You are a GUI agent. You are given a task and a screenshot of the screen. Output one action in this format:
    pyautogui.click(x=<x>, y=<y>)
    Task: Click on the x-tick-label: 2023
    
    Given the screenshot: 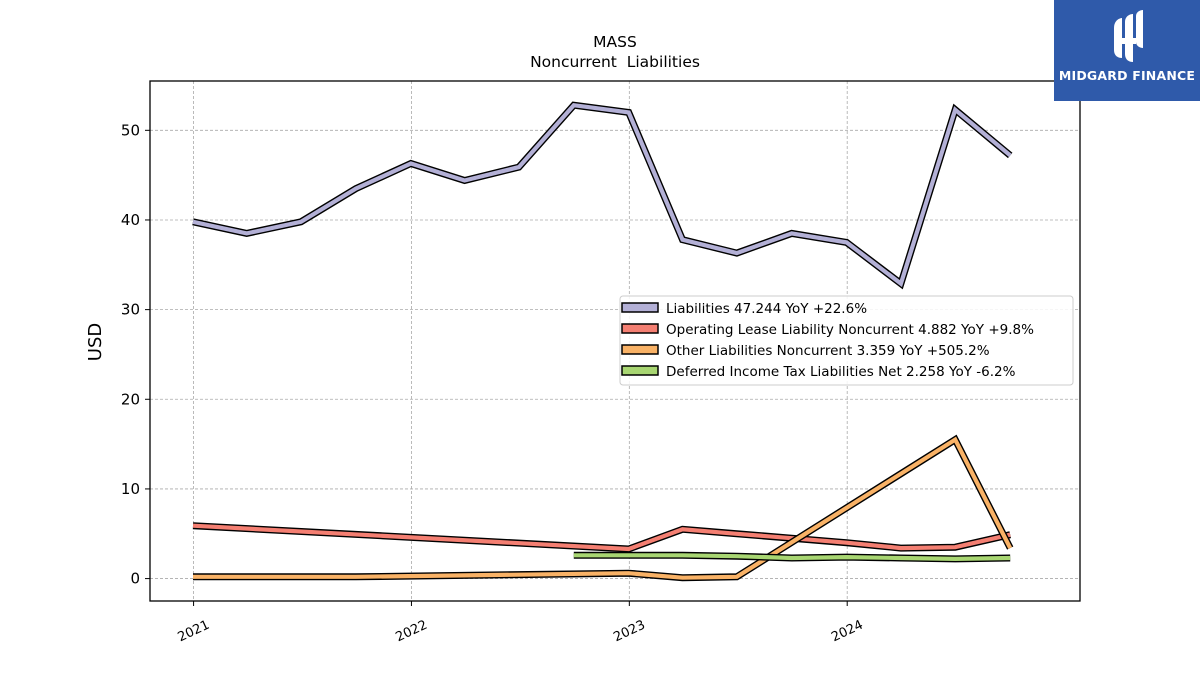 What is the action you would take?
    pyautogui.click(x=629, y=632)
    